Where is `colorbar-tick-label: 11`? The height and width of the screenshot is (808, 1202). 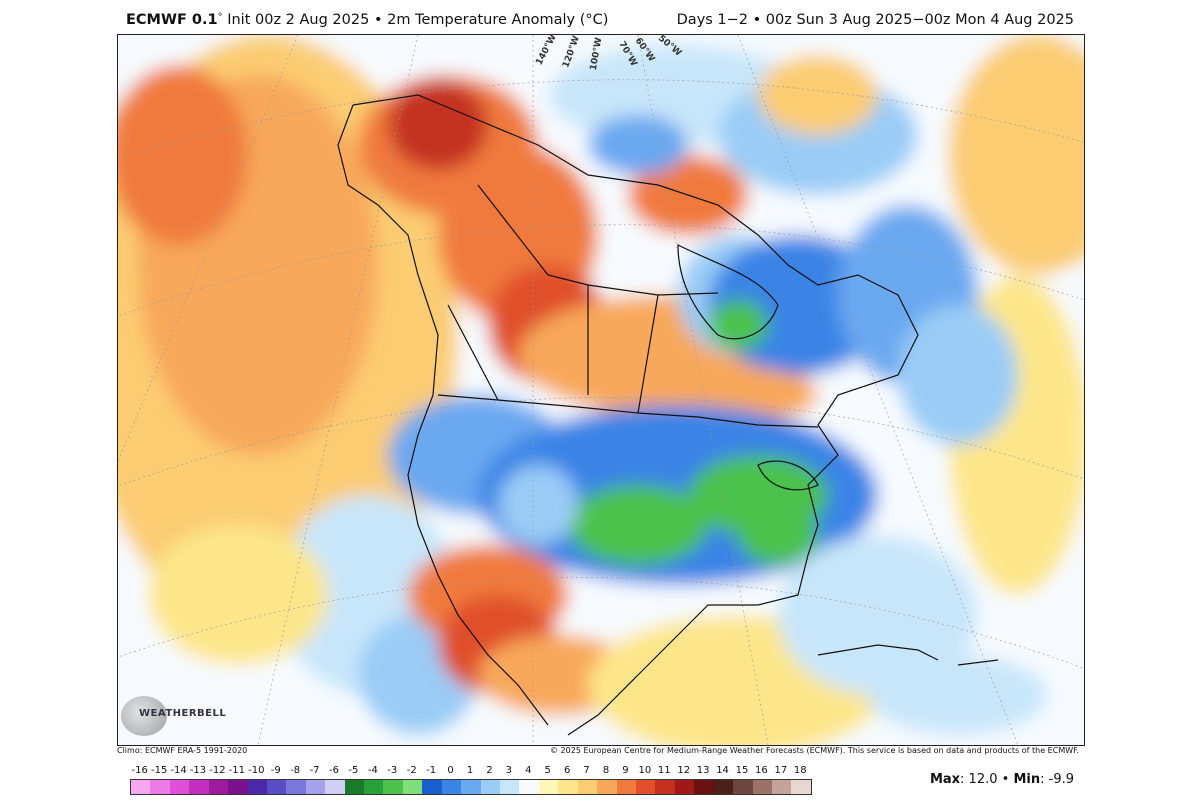 colorbar-tick-label: 11 is located at coordinates (664, 770).